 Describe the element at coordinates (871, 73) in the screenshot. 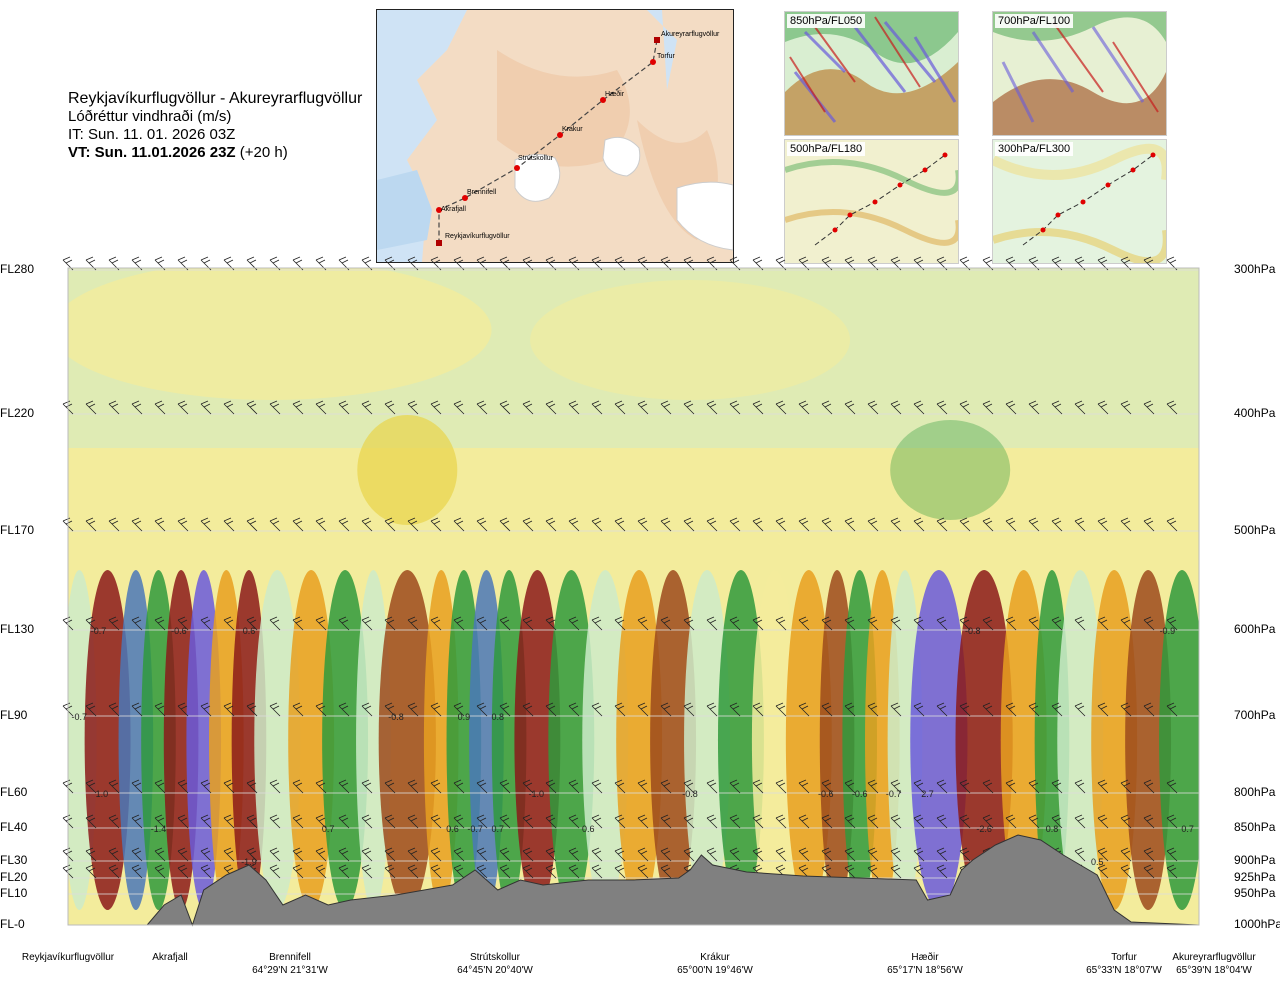

I see `thumbnail-850hpa: 850hPa/FL050` at that location.